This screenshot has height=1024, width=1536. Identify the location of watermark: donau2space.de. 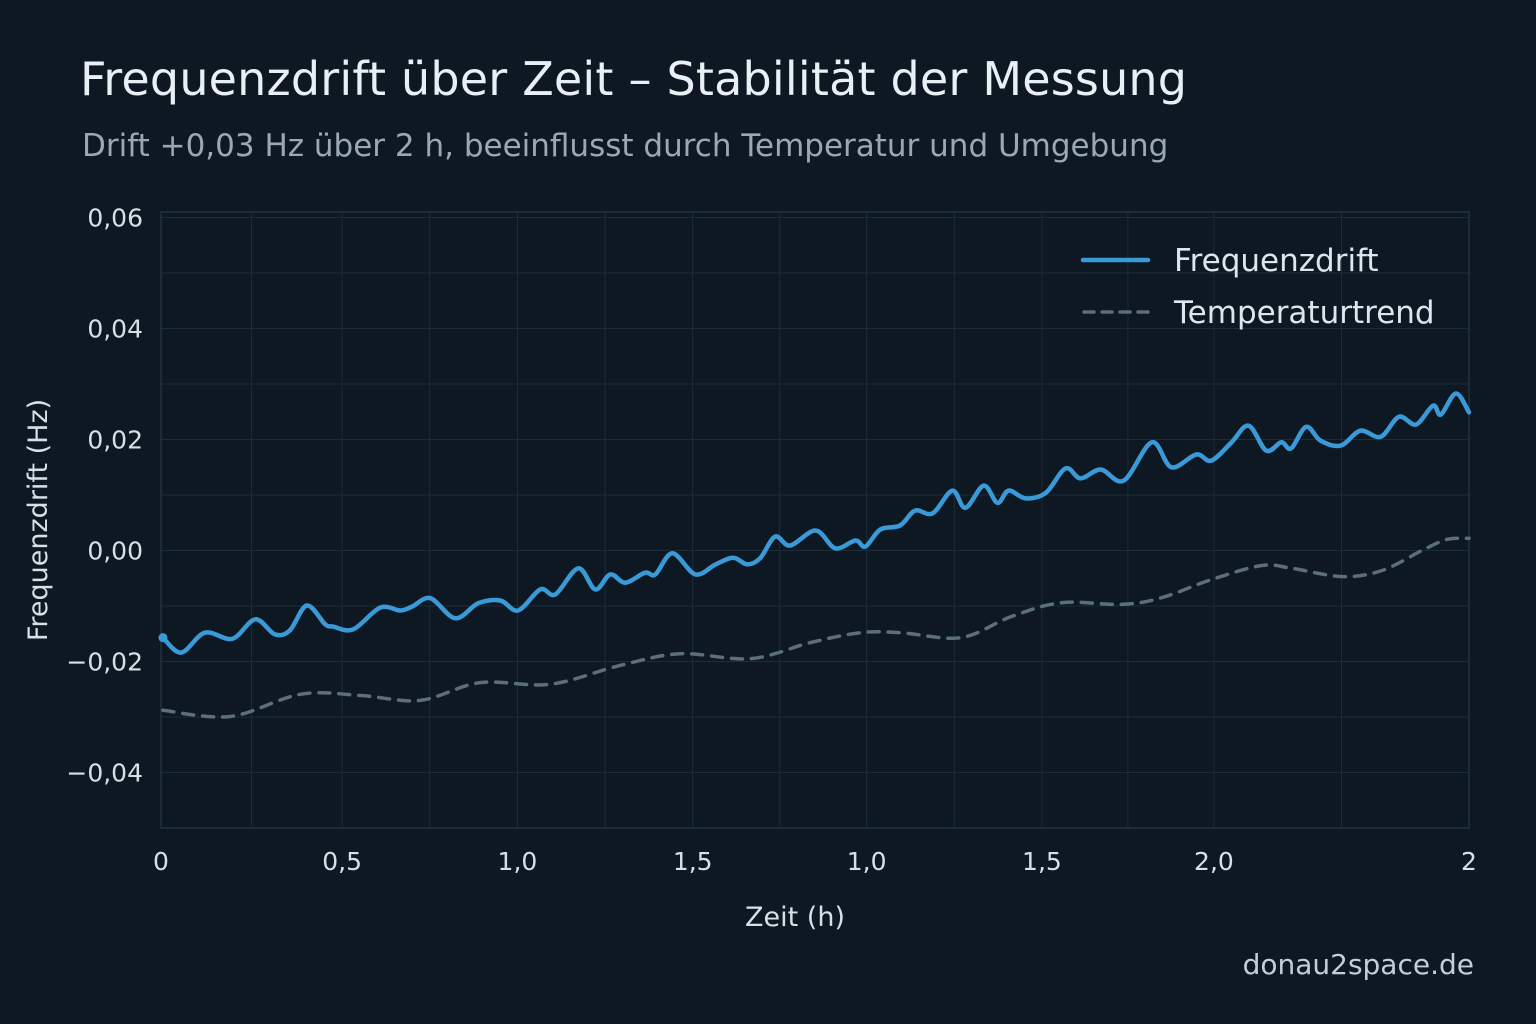
(1358, 964).